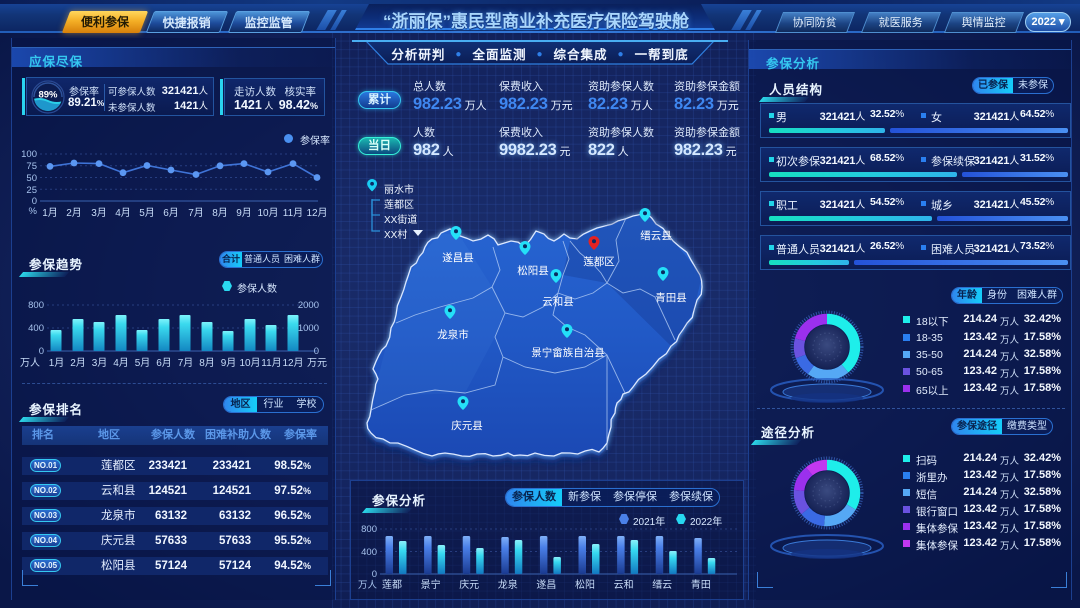  Describe the element at coordinates (701, 584) in the screenshot. I see `svg-text: 青田` at that location.